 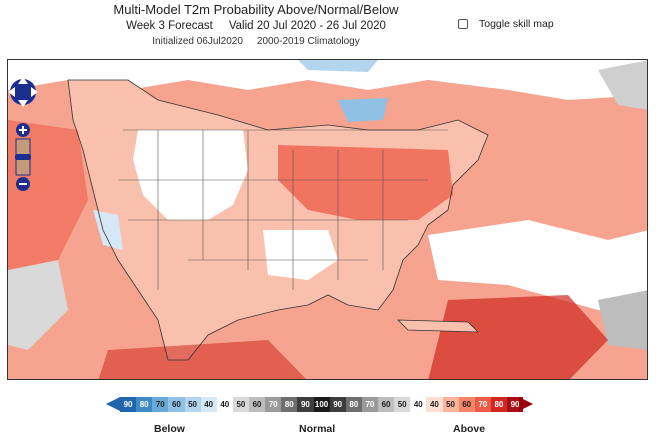 I want to click on forecast-week-label: Week 3 Forecast, so click(x=169, y=26).